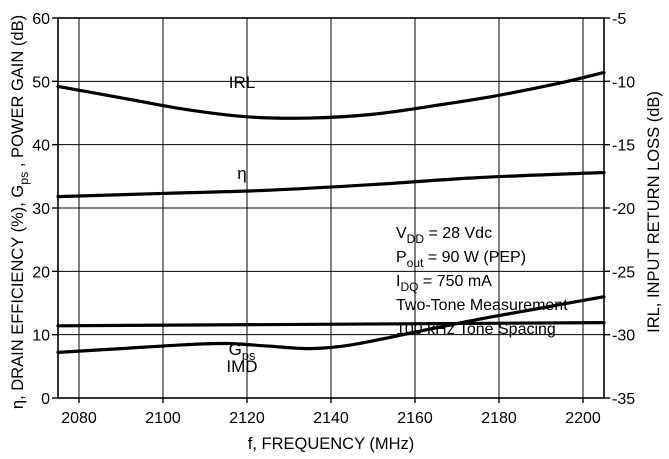  I want to click on y-right-tick-label: -10, so click(623, 82).